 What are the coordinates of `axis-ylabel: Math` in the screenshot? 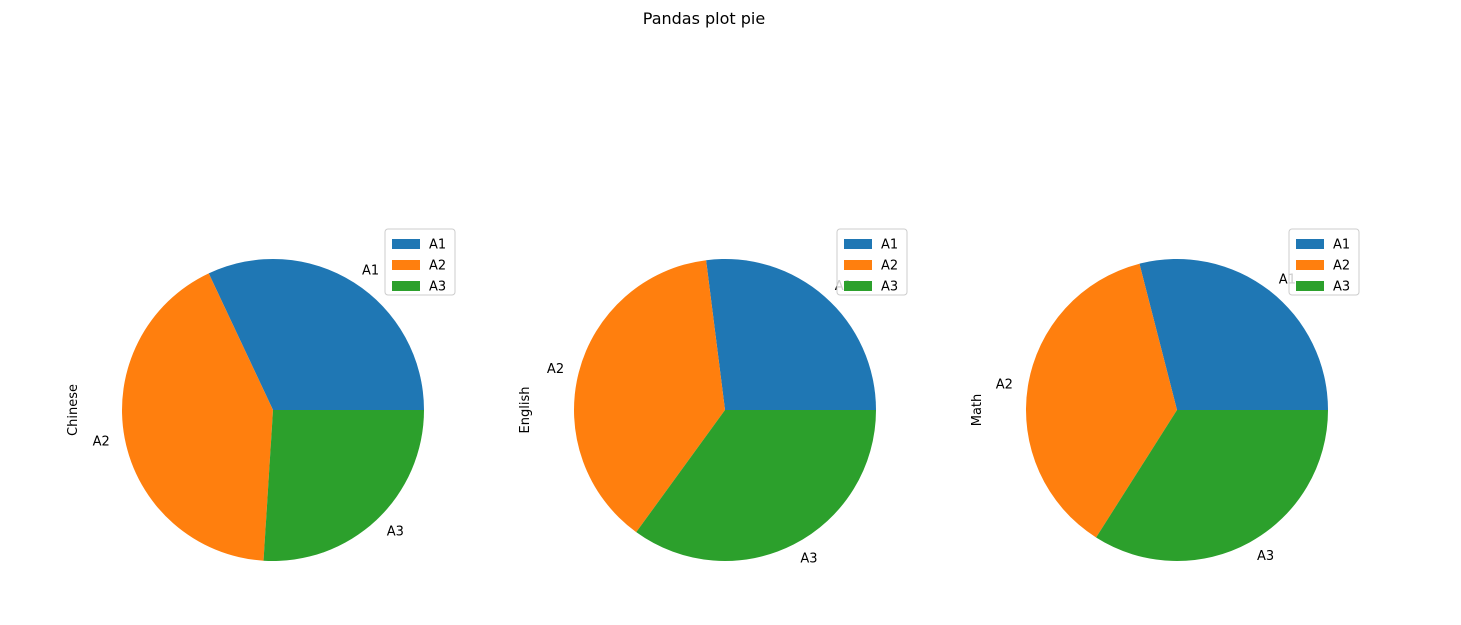 It's located at (977, 410).